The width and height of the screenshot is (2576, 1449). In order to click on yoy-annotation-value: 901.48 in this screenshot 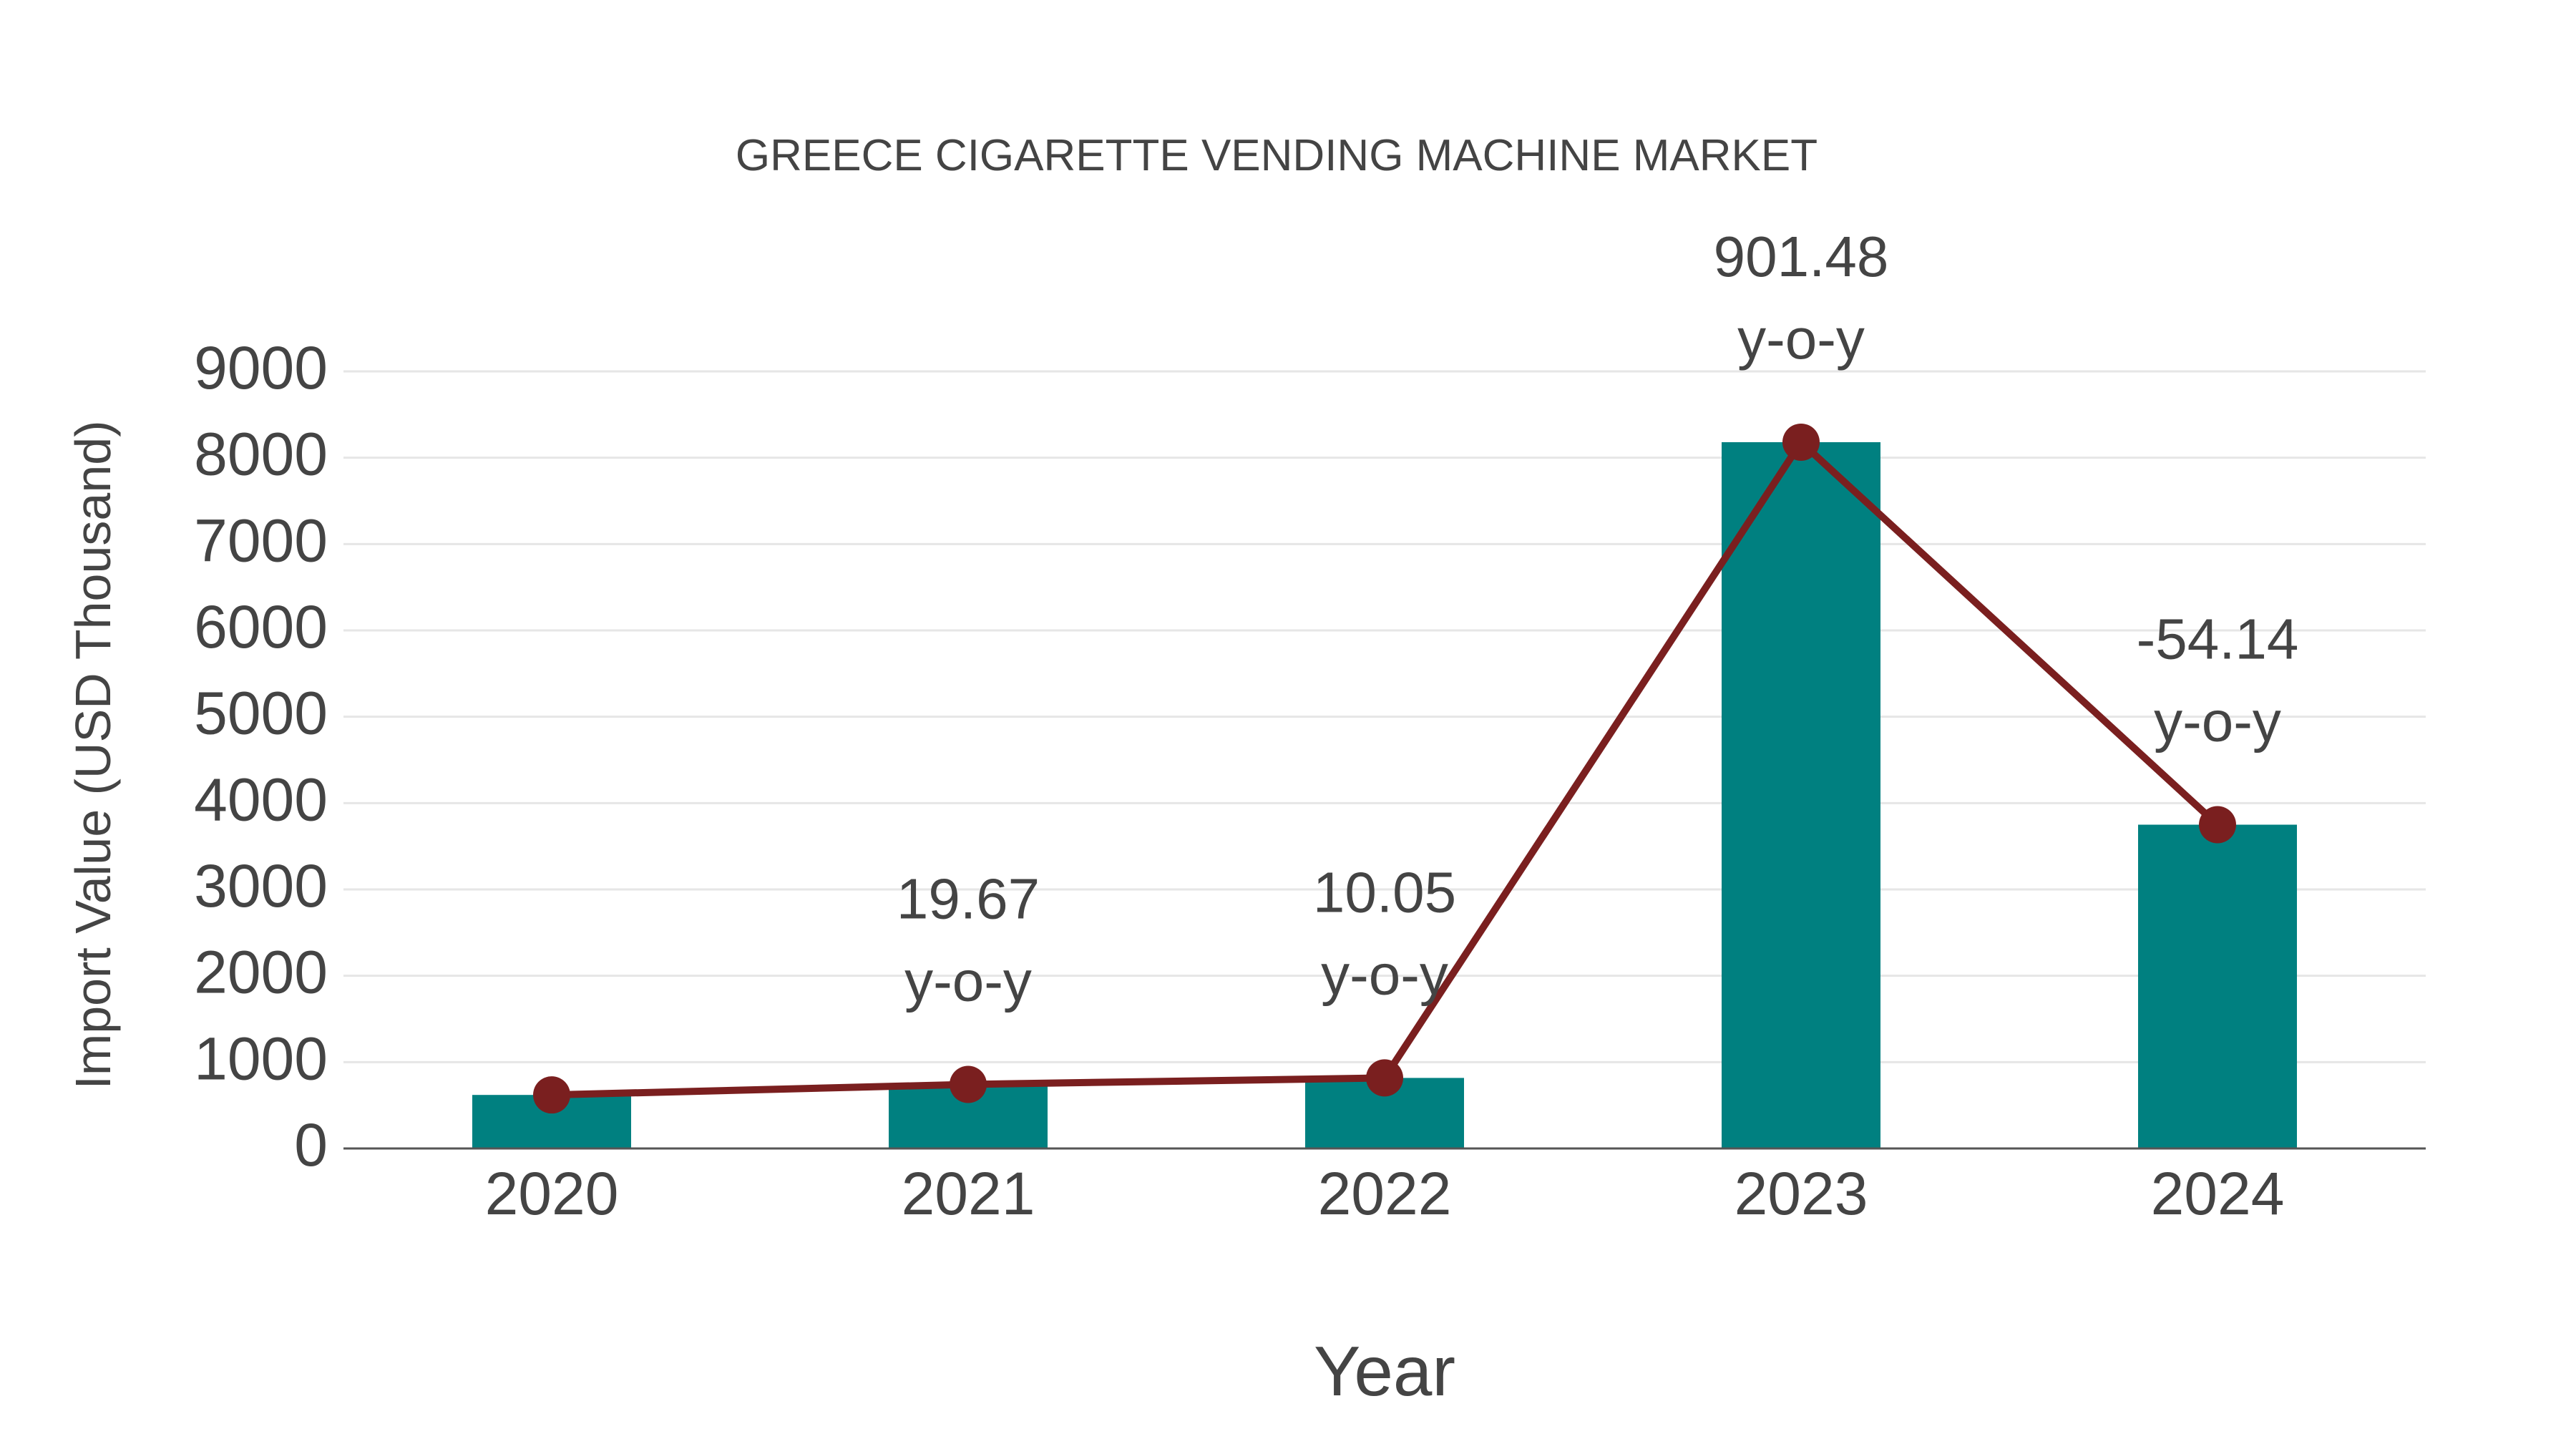, I will do `click(1801, 256)`.